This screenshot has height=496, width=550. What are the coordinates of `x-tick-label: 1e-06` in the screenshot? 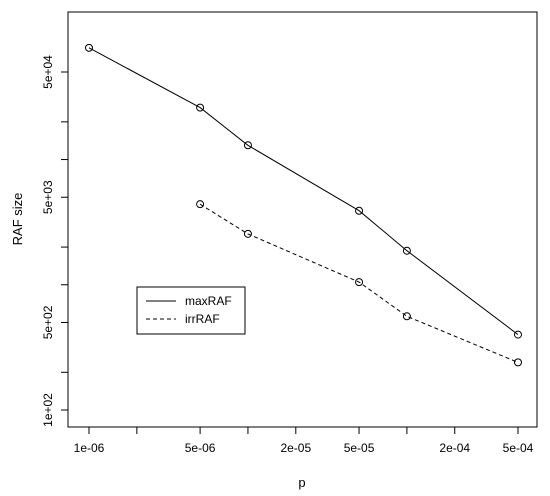 It's located at (89, 448).